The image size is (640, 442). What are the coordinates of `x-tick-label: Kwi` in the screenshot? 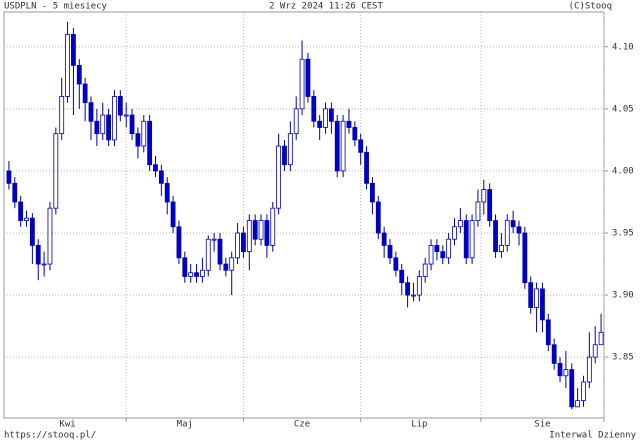 It's located at (67, 425).